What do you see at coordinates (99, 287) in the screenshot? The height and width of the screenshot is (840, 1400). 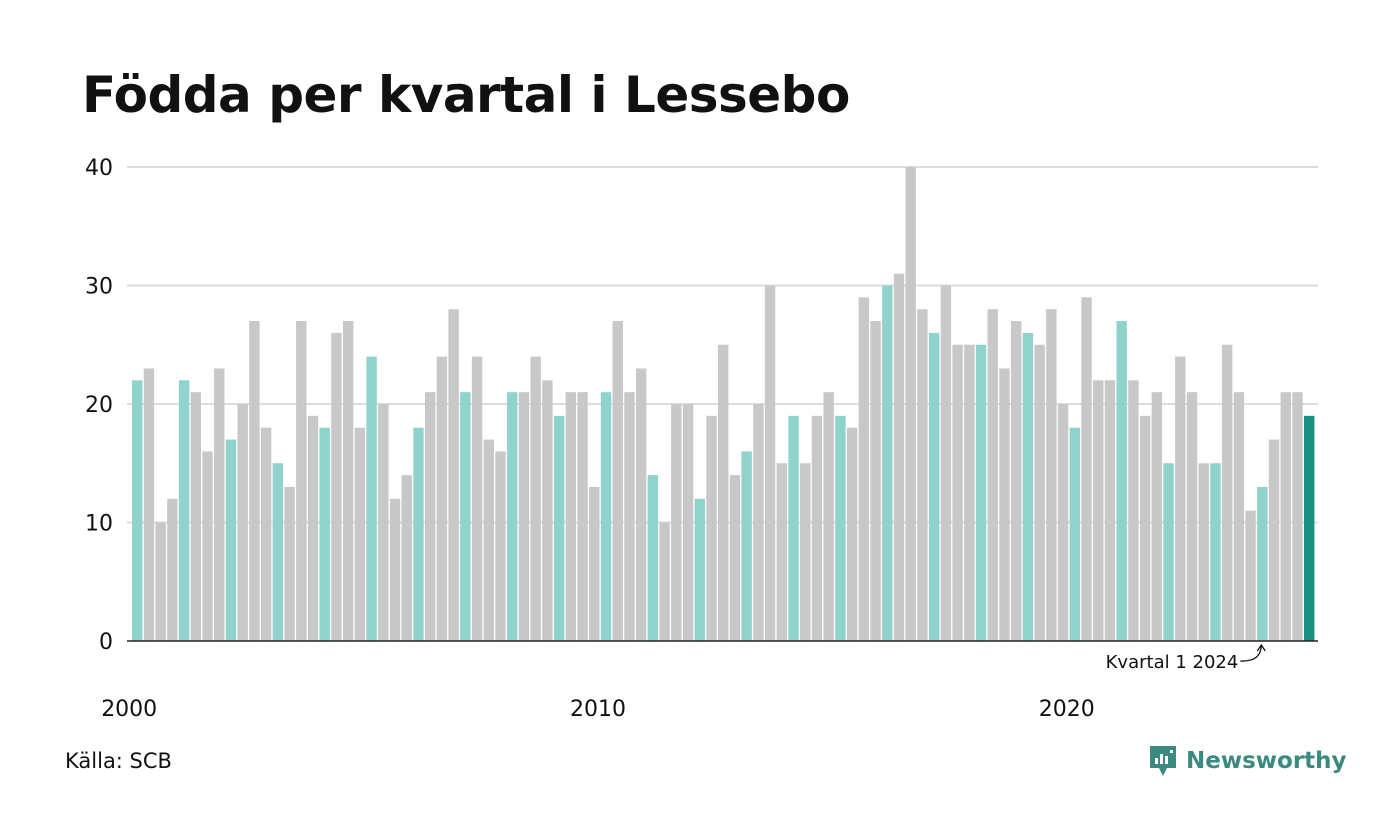 I see `y-tick-label: 30` at bounding box center [99, 287].